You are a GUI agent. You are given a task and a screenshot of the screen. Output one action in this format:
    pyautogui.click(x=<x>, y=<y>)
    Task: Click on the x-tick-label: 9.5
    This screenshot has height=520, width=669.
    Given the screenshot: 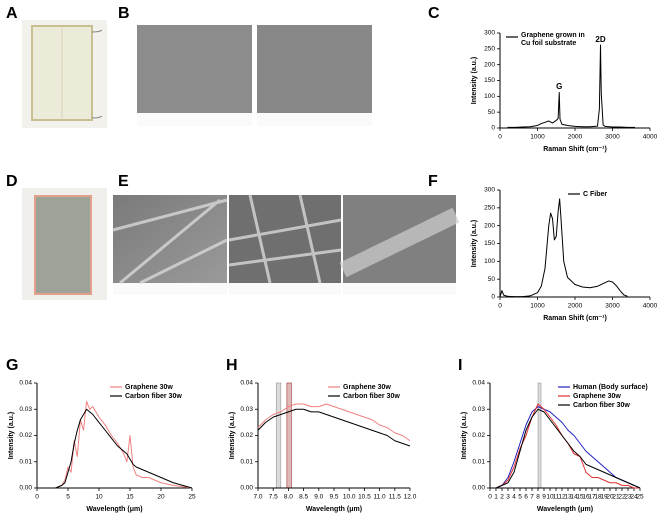 What is the action you would take?
    pyautogui.click(x=333, y=497)
    